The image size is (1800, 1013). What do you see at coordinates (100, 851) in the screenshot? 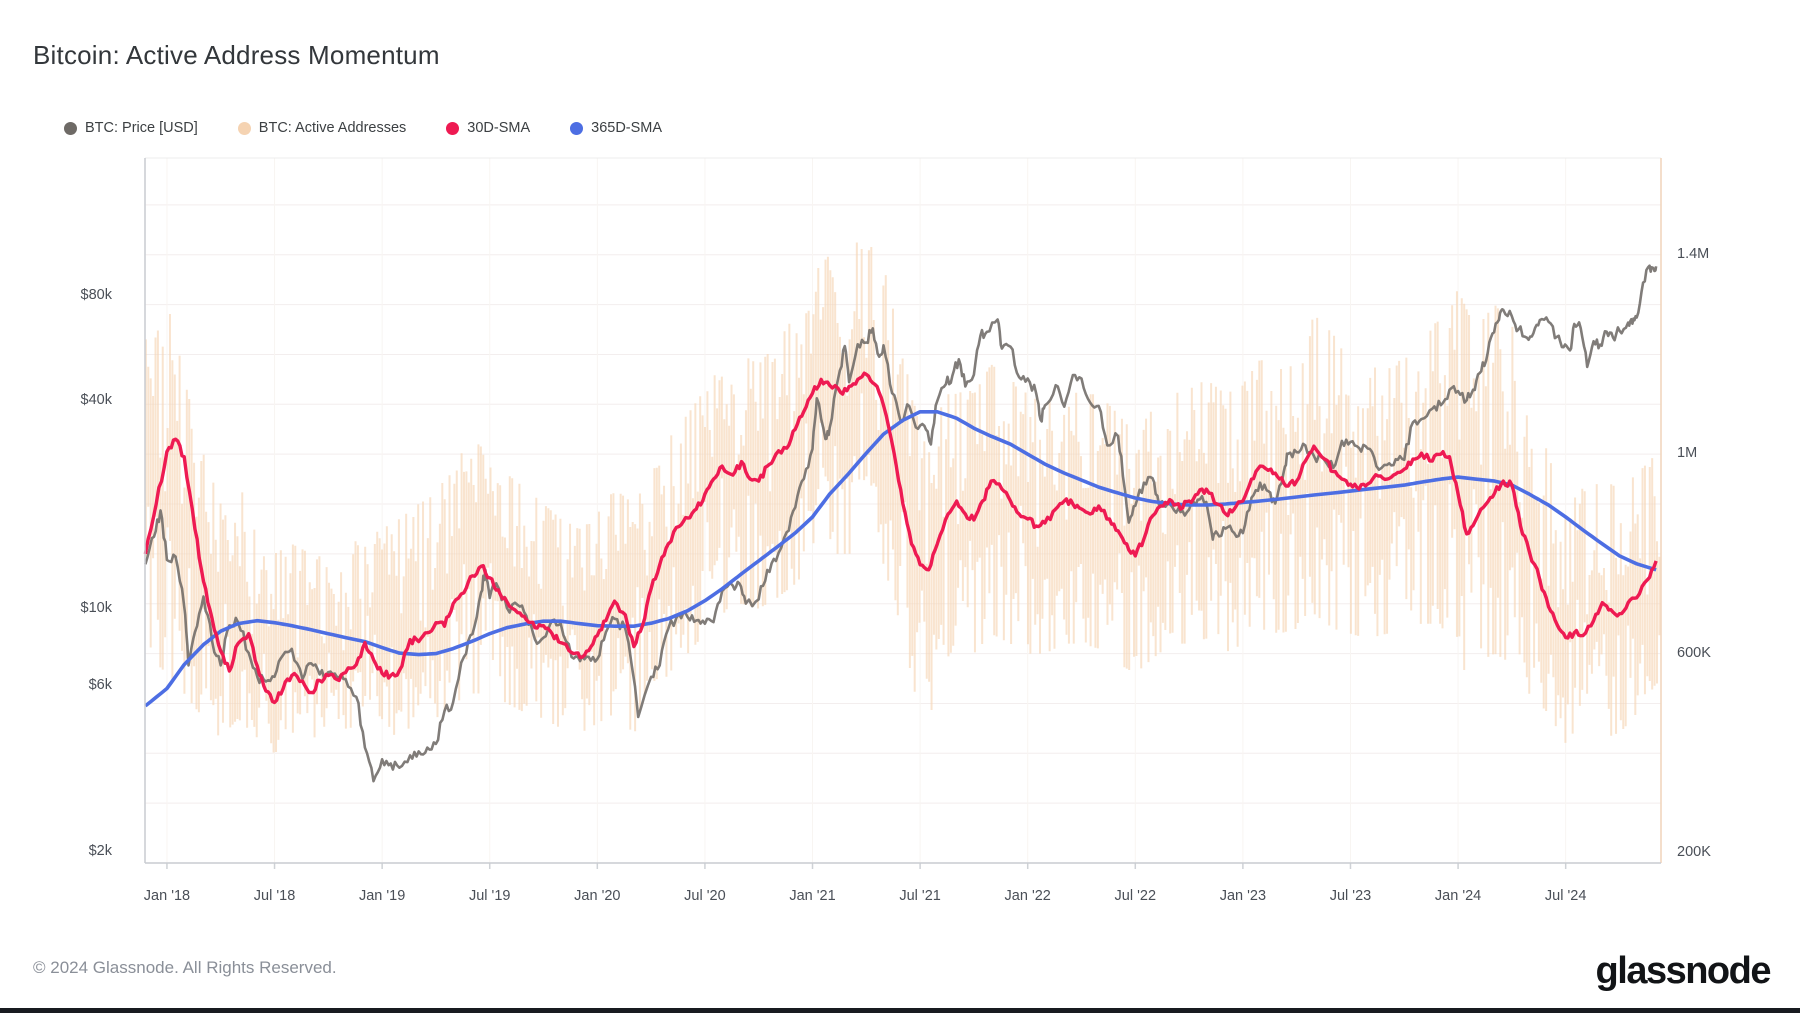
I see `y-axis-left-tick-label: $2k` at bounding box center [100, 851].